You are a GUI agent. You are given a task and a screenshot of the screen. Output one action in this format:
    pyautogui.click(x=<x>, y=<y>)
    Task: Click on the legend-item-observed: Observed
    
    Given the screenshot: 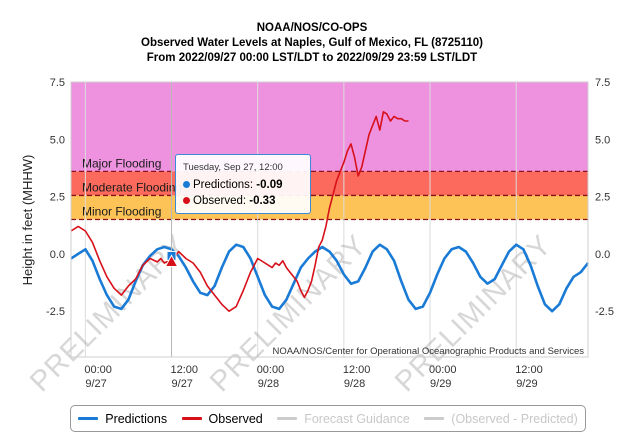 What is the action you would take?
    pyautogui.click(x=222, y=418)
    